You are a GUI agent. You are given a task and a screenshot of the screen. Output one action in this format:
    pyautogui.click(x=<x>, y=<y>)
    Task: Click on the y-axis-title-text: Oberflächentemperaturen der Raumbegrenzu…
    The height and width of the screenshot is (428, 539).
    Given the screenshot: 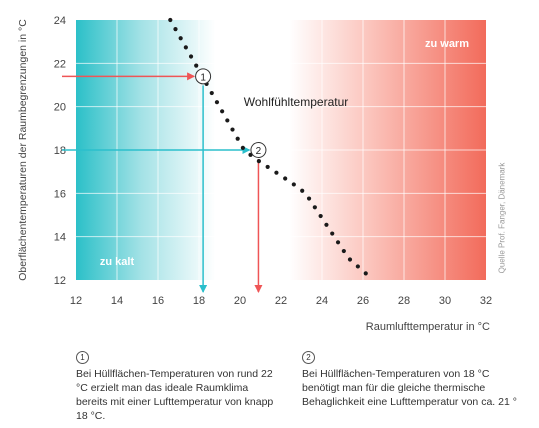 What is the action you would take?
    pyautogui.click(x=23, y=150)
    